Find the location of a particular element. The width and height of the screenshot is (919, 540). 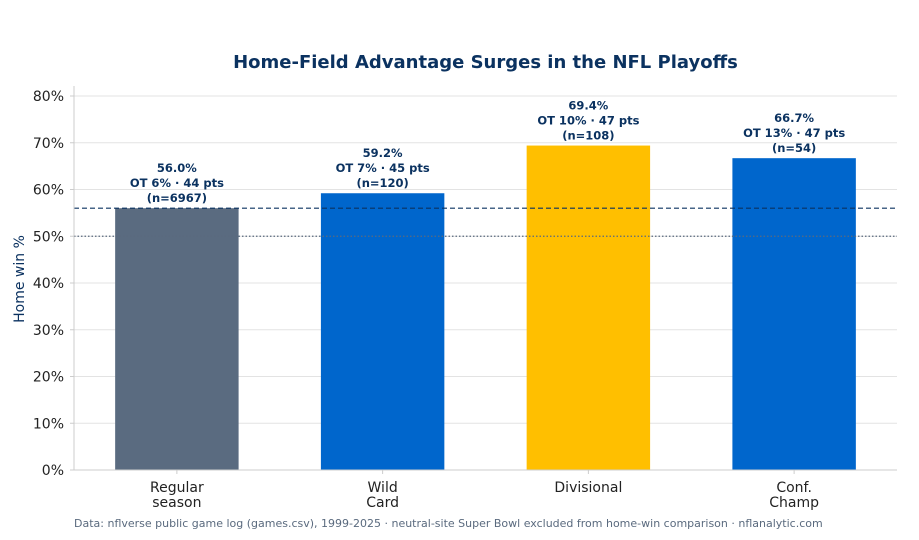

x-tick-label: Divisional is located at coordinates (588, 488).